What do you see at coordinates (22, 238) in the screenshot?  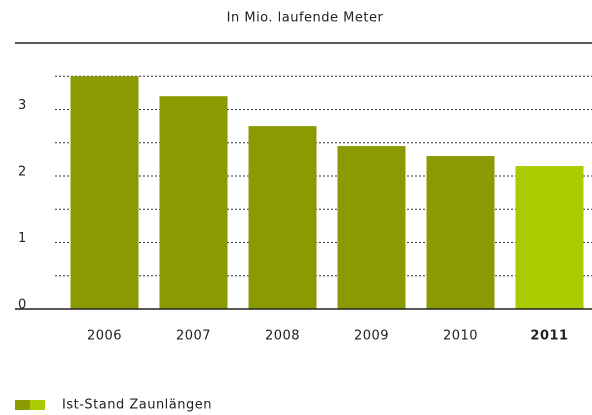 I see `y-tick-label: 1` at bounding box center [22, 238].